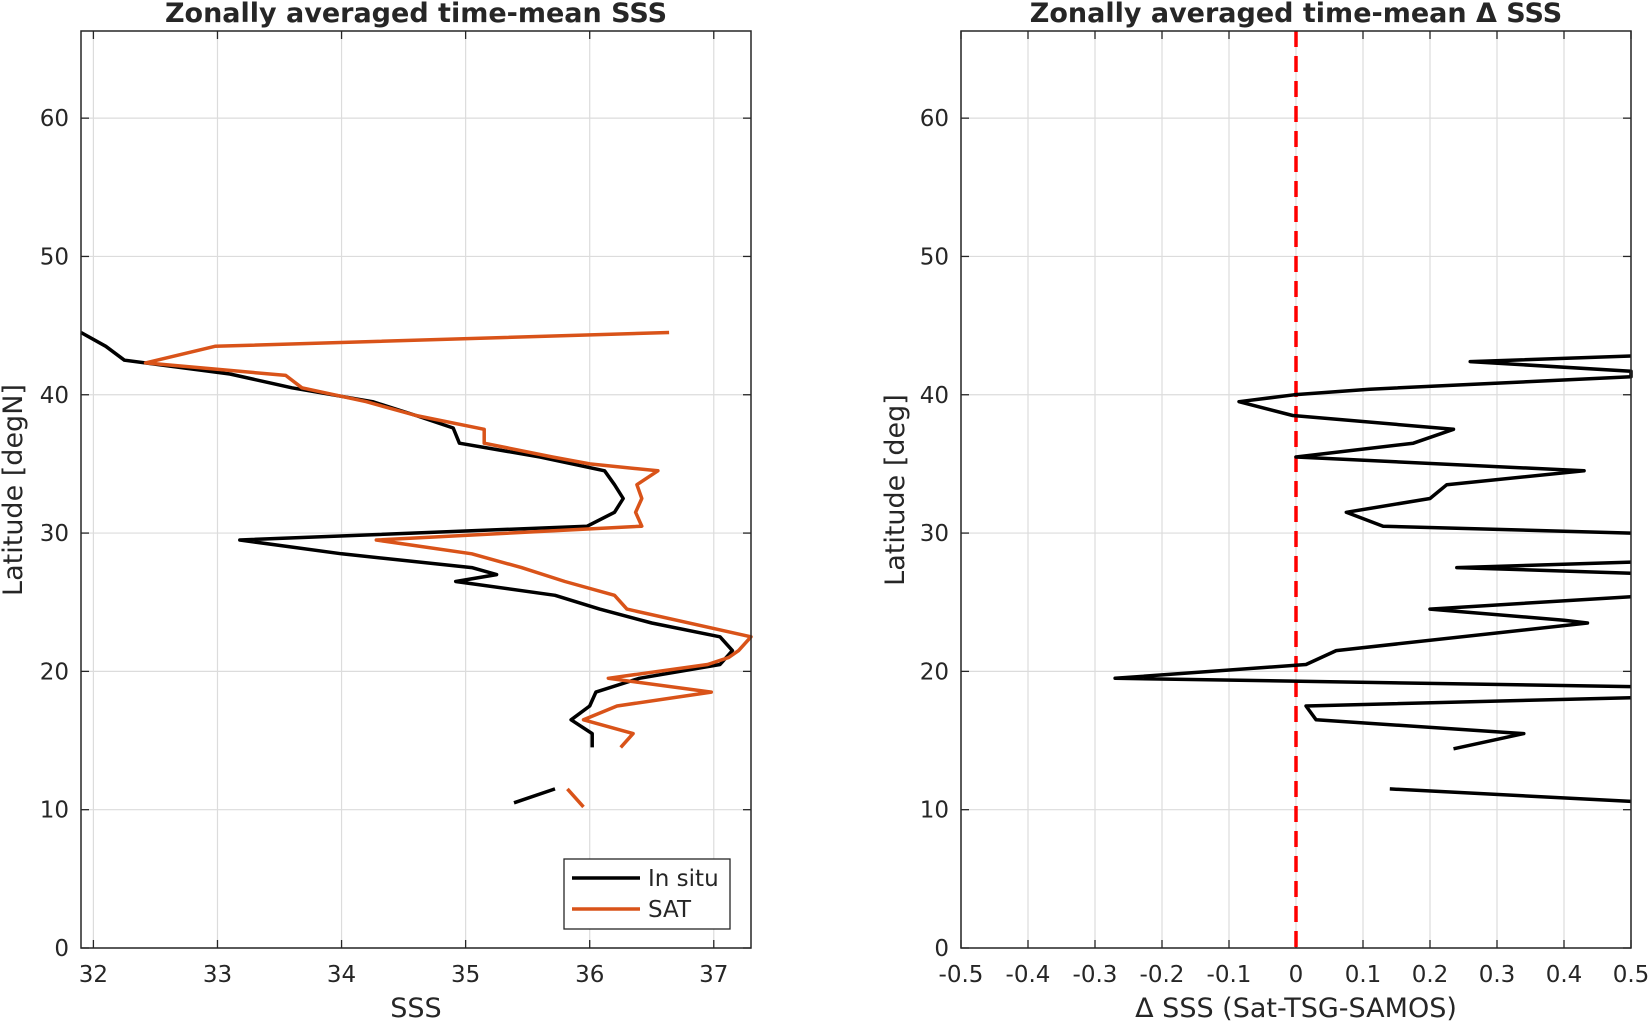 This screenshot has width=1651, height=1025. Describe the element at coordinates (934, 534) in the screenshot. I see `right-y-tick-label: 30` at that location.